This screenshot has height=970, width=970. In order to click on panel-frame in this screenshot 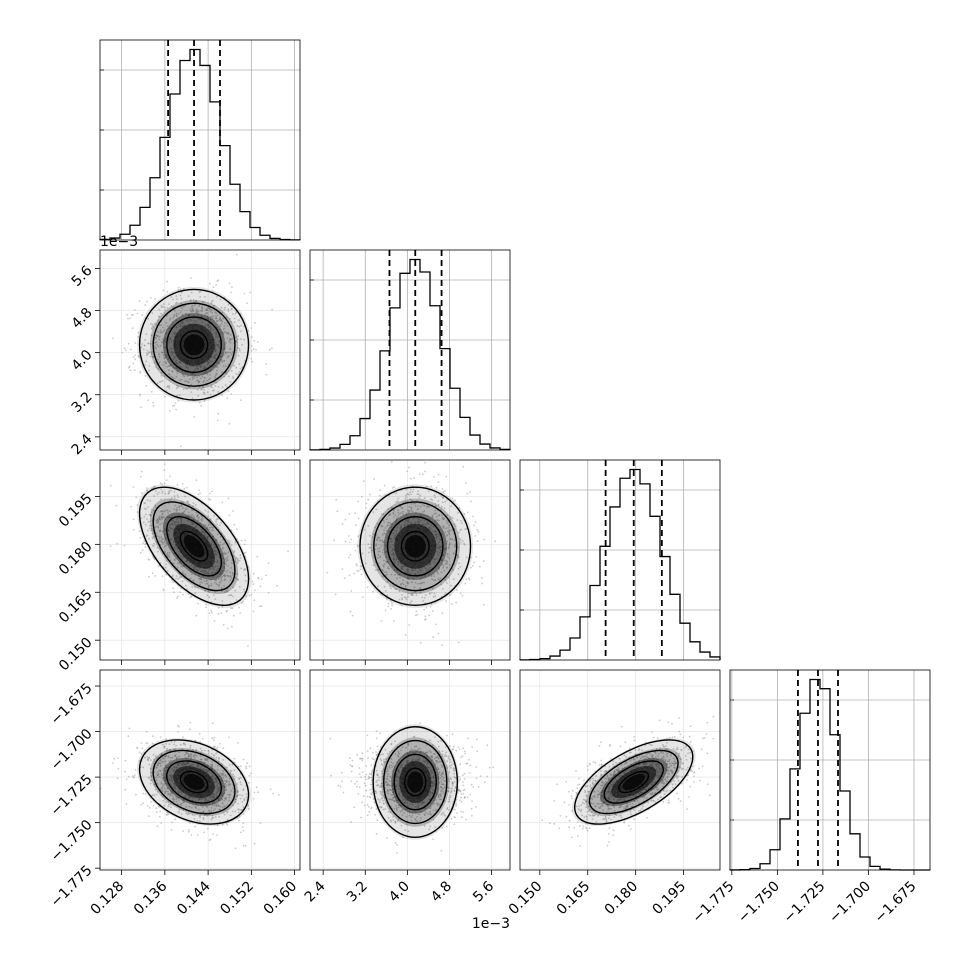, I will do `click(830, 770)`.